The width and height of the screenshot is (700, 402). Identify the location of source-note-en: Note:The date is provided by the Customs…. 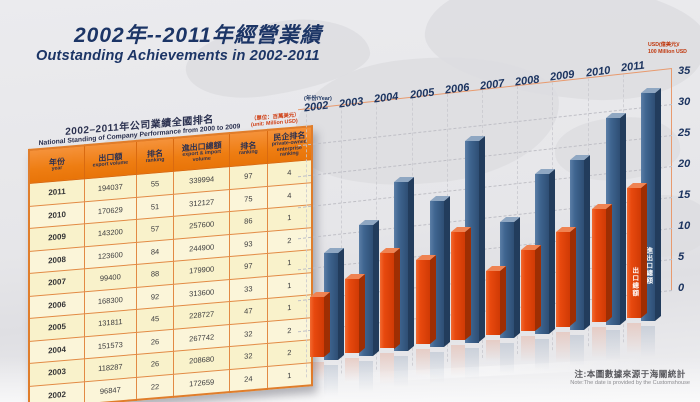
(630, 383).